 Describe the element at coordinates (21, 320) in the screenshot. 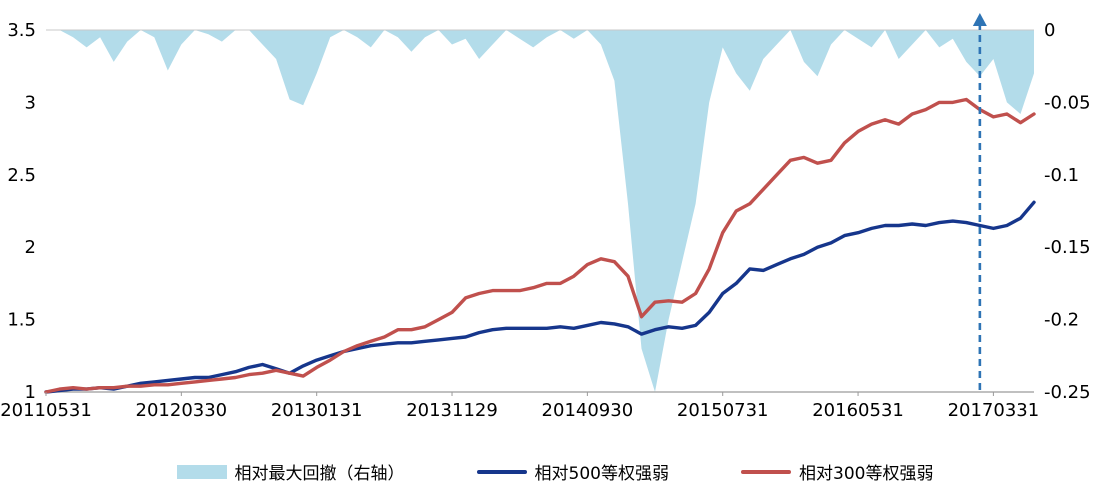

I see `left-axis-tick-label: 1.5` at that location.